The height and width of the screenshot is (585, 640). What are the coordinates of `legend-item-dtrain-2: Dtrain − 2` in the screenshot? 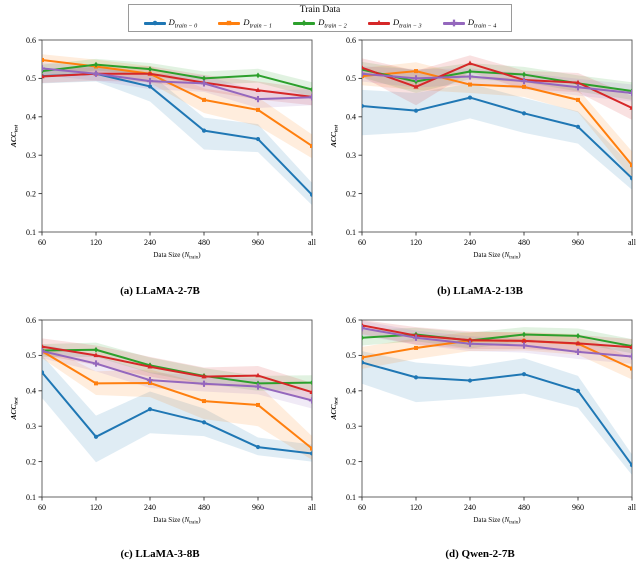 It's located at (320, 23).